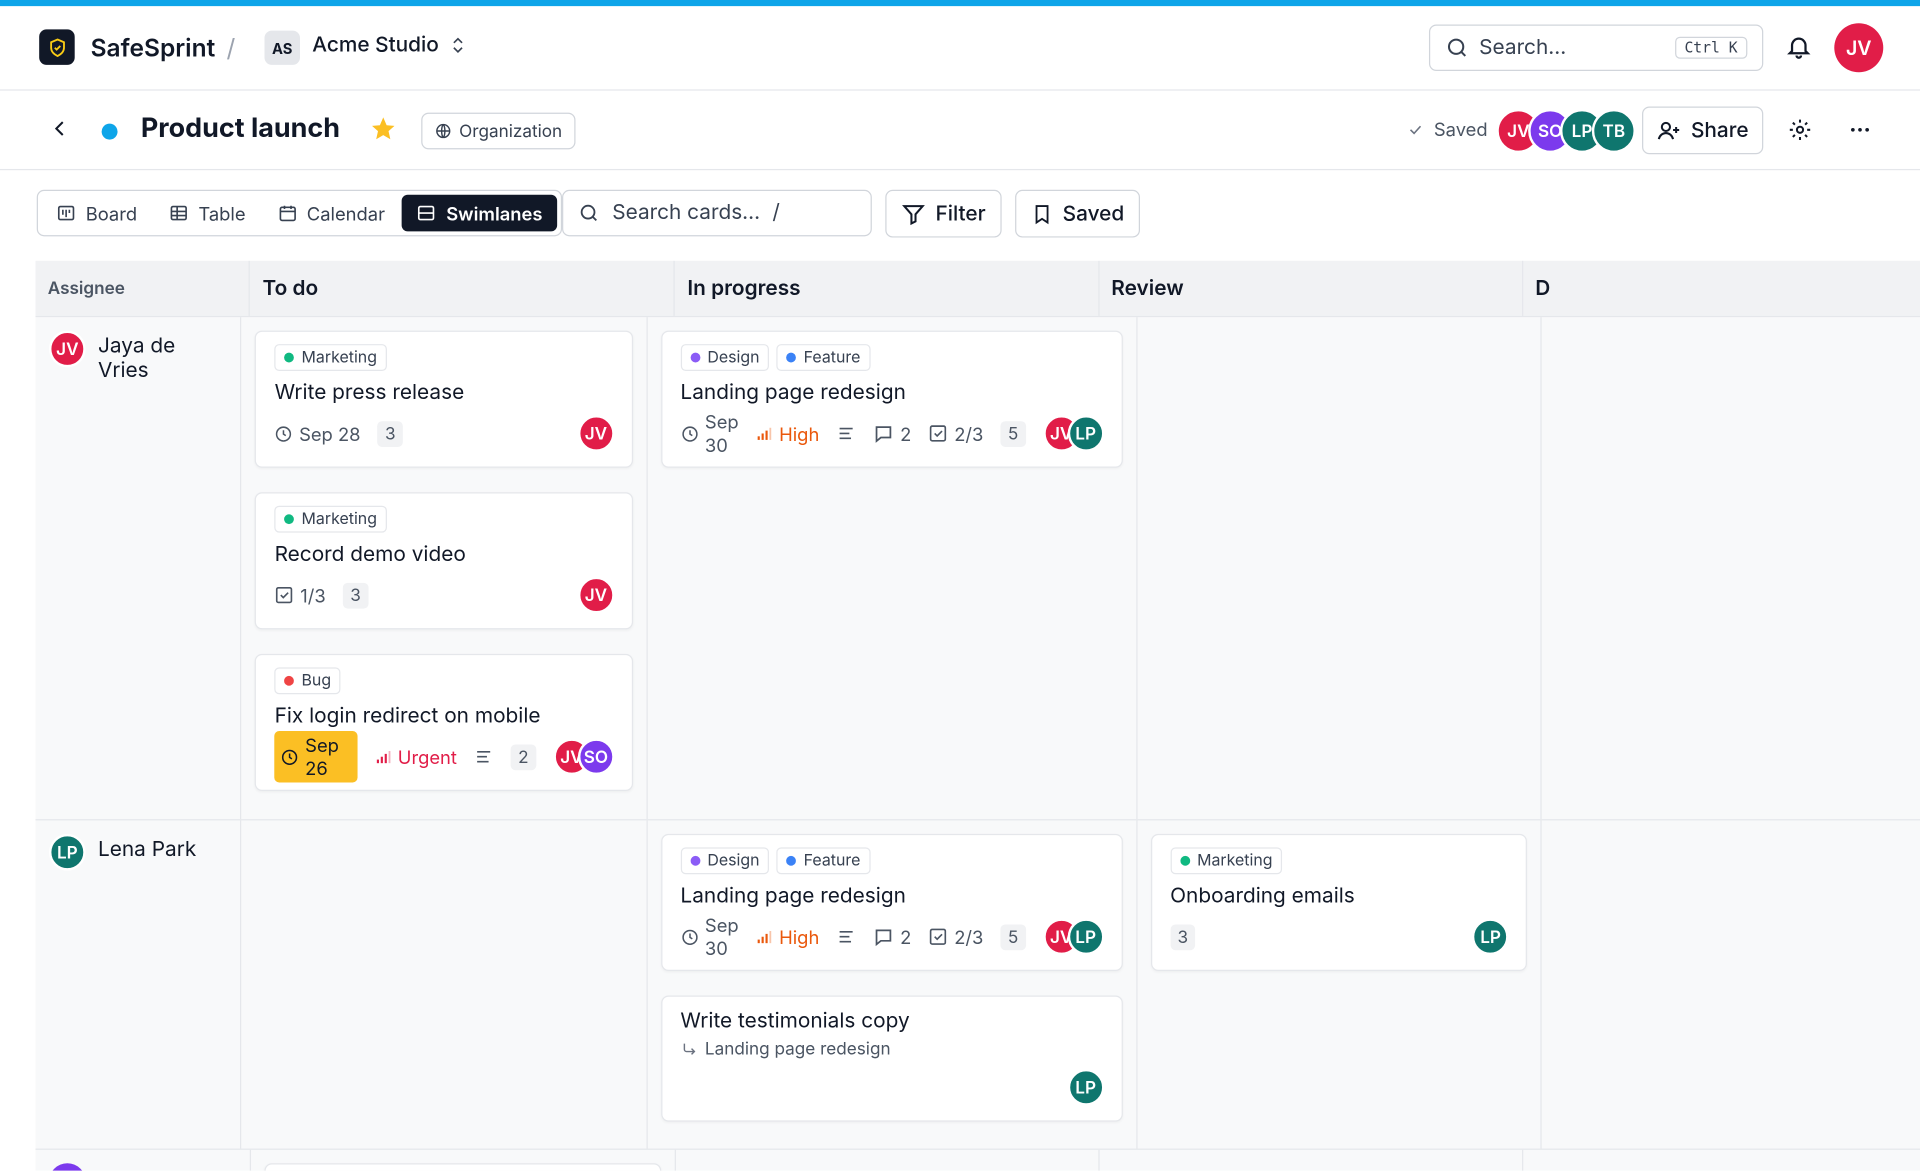  What do you see at coordinates (1490, 937) in the screenshot?
I see `card-assignees: LP` at bounding box center [1490, 937].